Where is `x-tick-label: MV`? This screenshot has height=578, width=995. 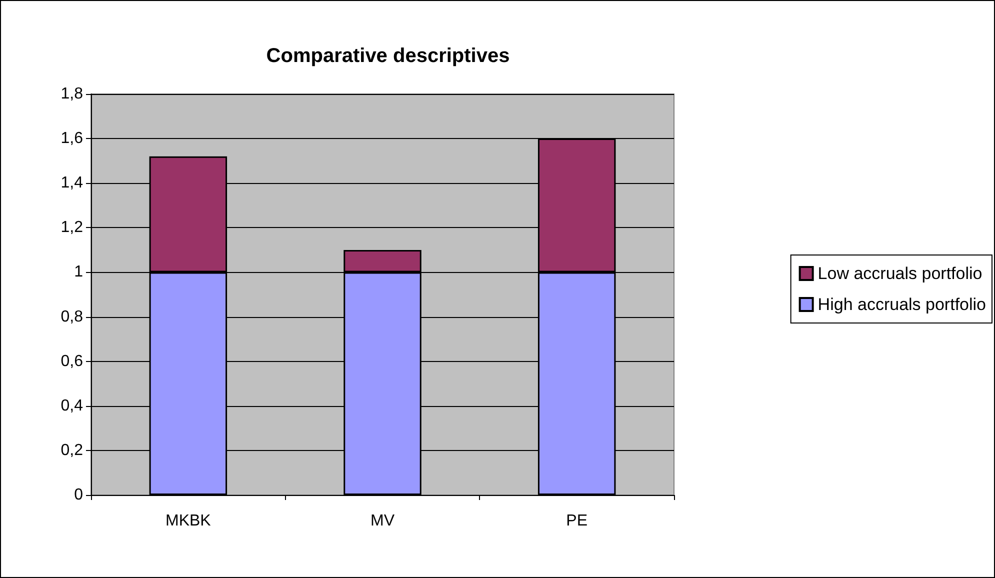
x-tick-label: MV is located at coordinates (382, 521).